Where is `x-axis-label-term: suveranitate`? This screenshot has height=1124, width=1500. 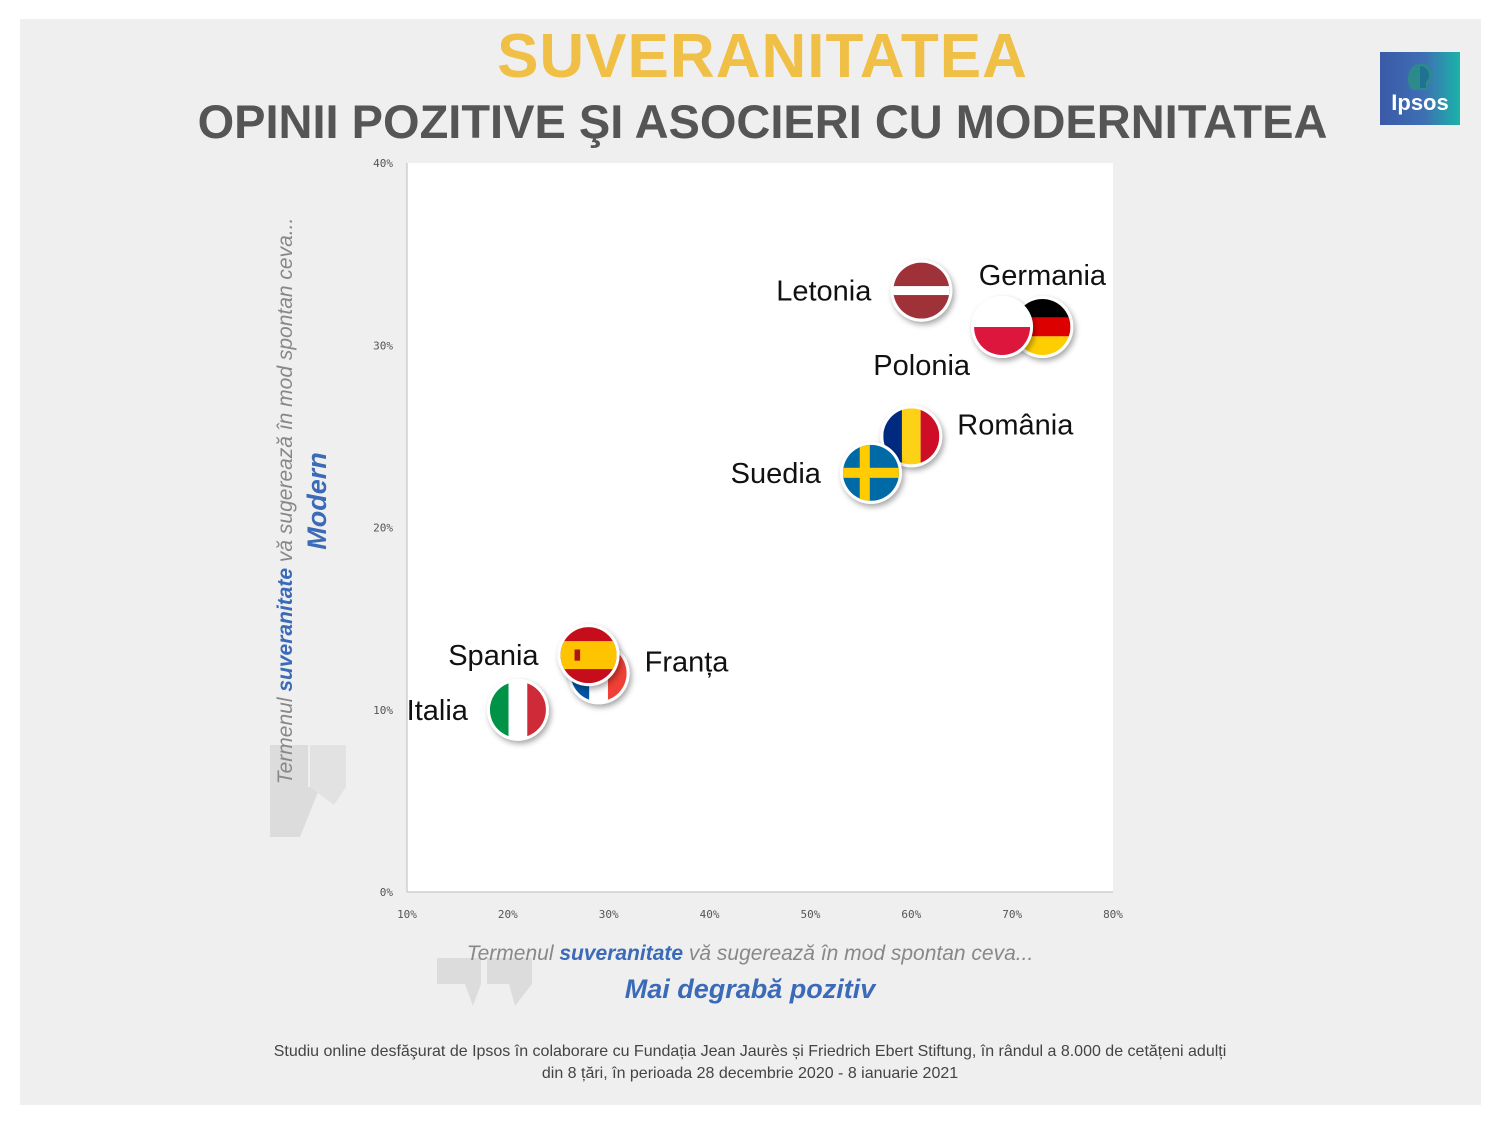 x-axis-label-term: suveranitate is located at coordinates (621, 953).